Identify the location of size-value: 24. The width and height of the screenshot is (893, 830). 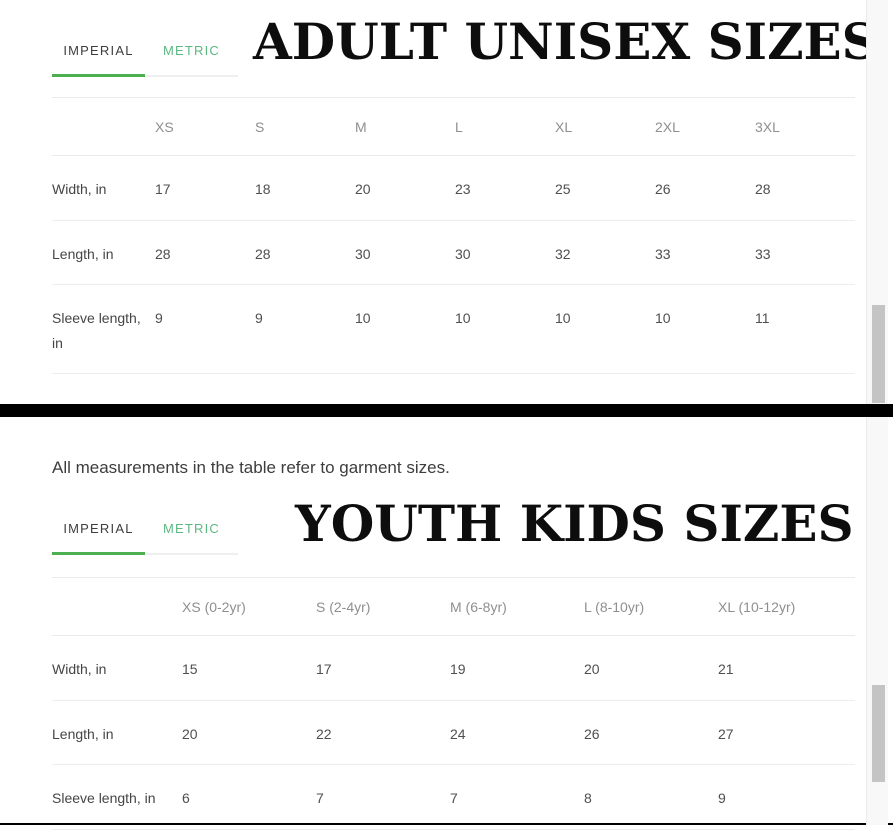
(517, 732).